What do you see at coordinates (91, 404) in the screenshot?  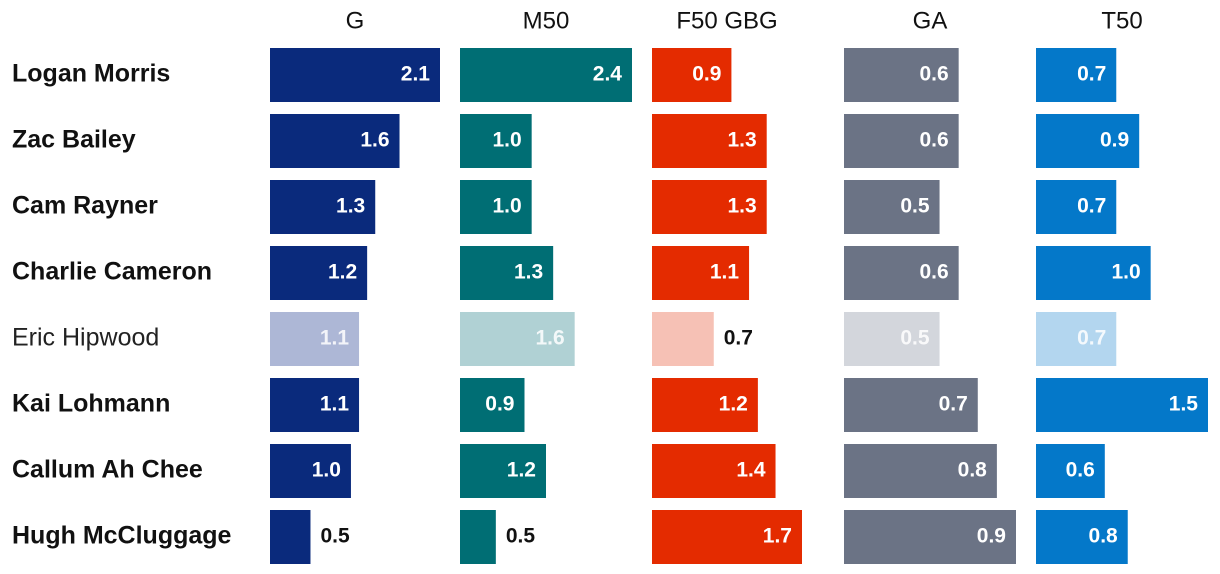 I see `player-label-kai-lohmann: Kai Lohmann` at bounding box center [91, 404].